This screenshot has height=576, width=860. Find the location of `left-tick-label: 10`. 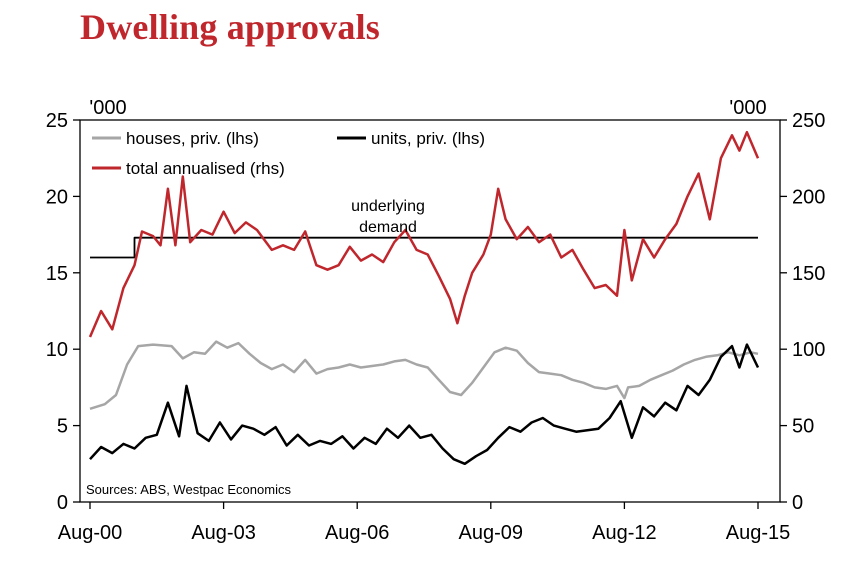

left-tick-label: 10 is located at coordinates (57, 350).